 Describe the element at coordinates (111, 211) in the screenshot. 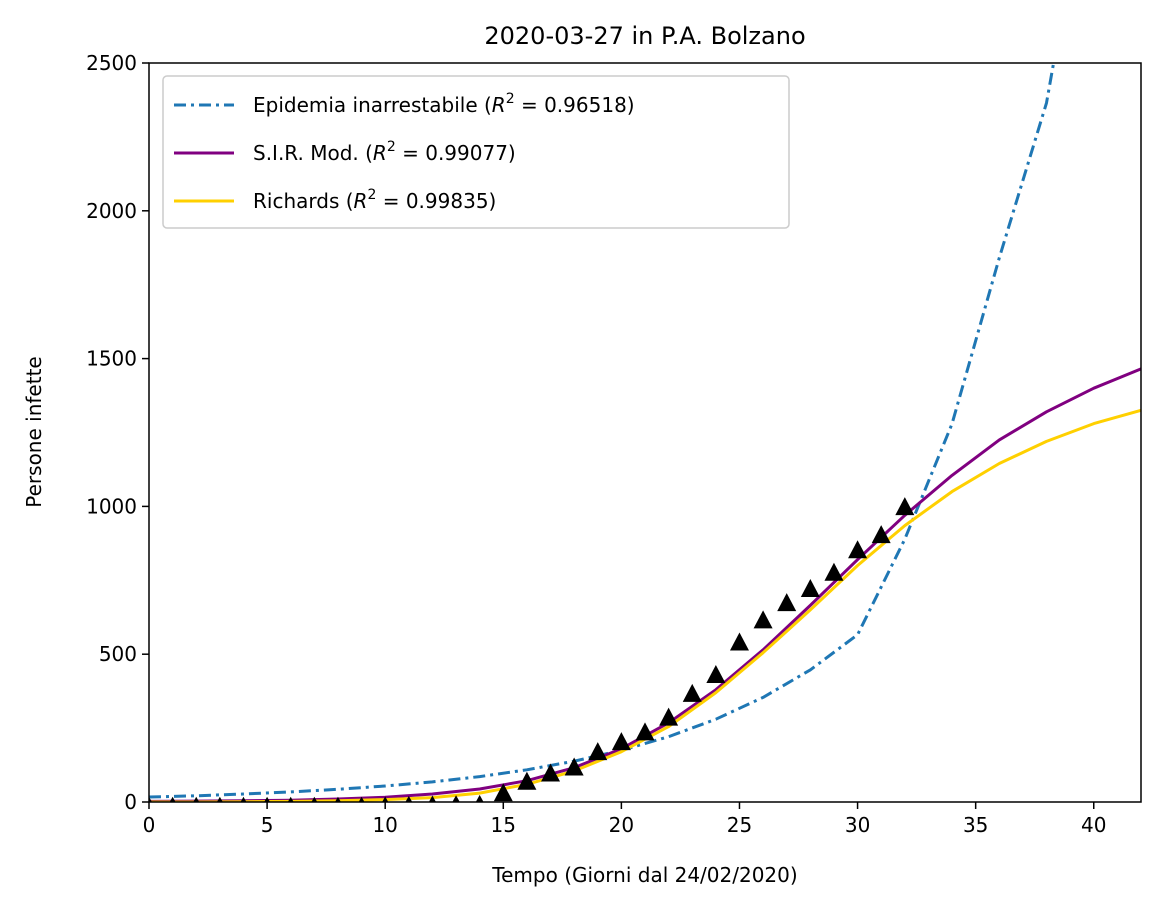

I see `y-tick-label: 2000` at that location.